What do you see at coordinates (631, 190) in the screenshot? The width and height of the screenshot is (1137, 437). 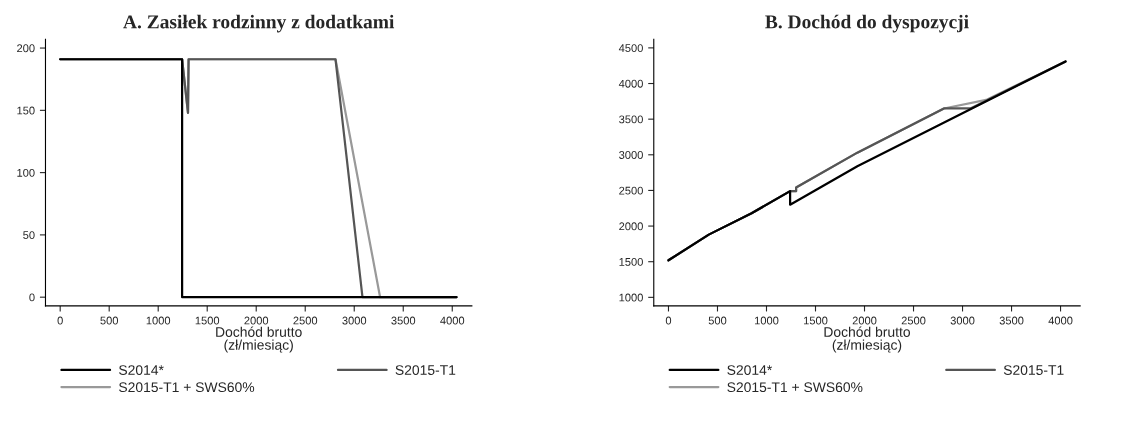 I see `y-tick-label: 2500` at bounding box center [631, 190].